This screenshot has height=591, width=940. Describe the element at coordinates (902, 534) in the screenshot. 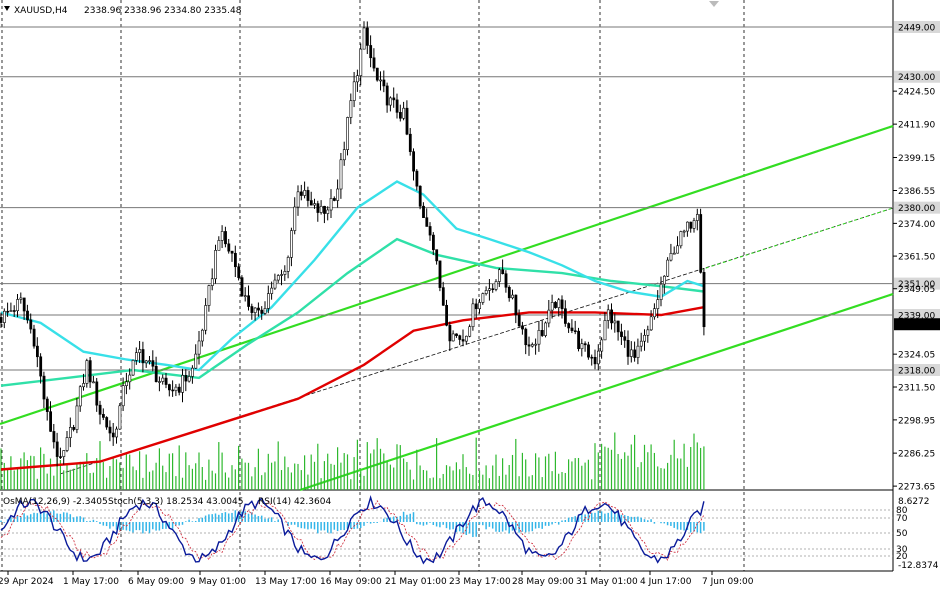

I see `stoch-level-label: 50` at that location.